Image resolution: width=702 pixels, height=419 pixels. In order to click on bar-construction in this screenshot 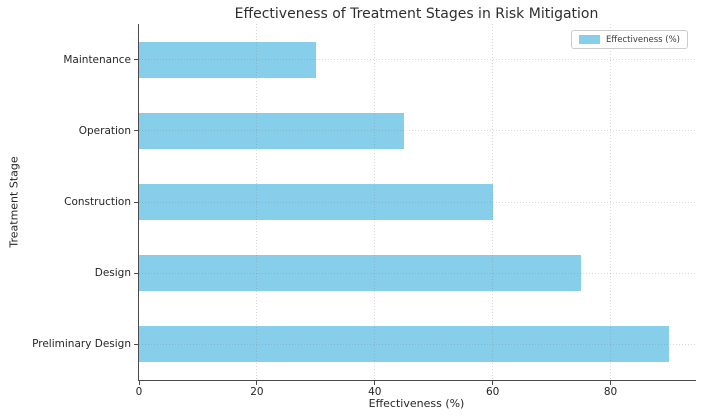, I will do `click(316, 202)`.